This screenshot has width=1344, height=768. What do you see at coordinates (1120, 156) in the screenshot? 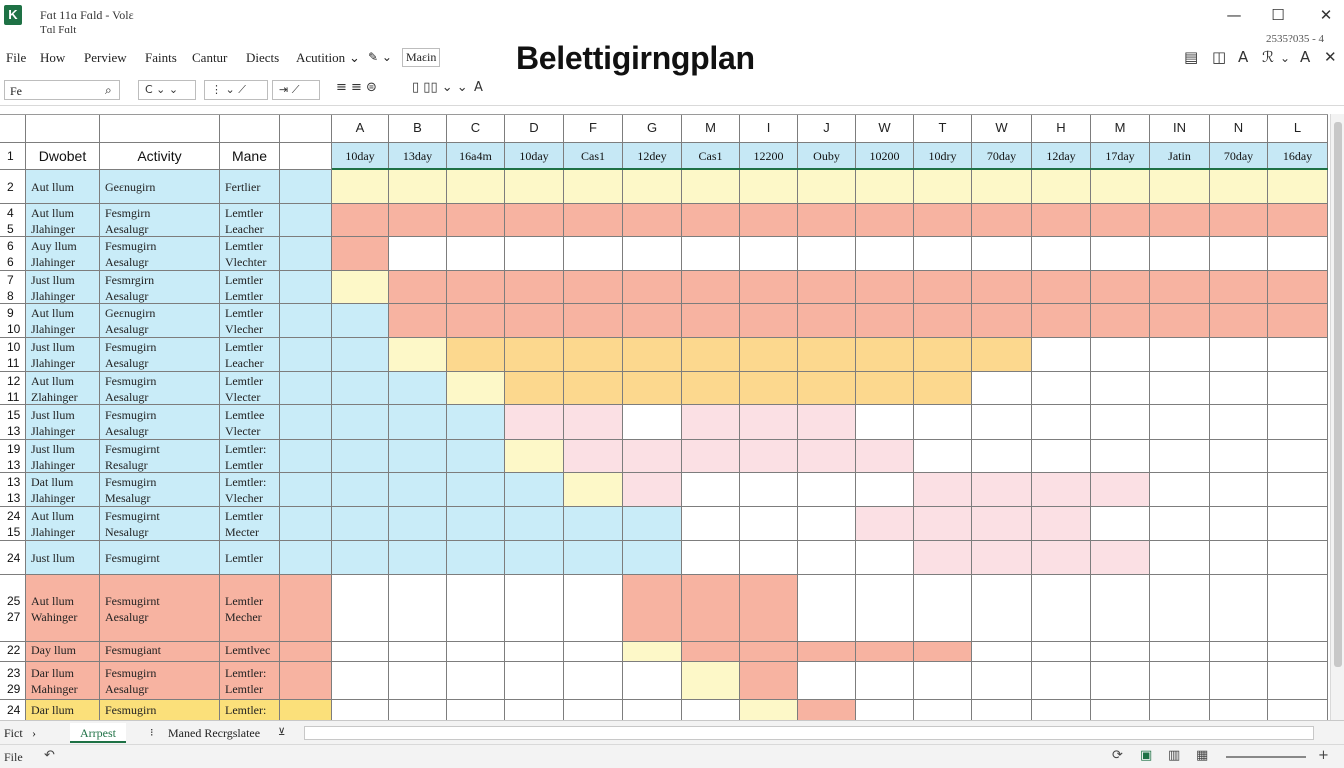
I see `date-header: 17day` at bounding box center [1120, 156].